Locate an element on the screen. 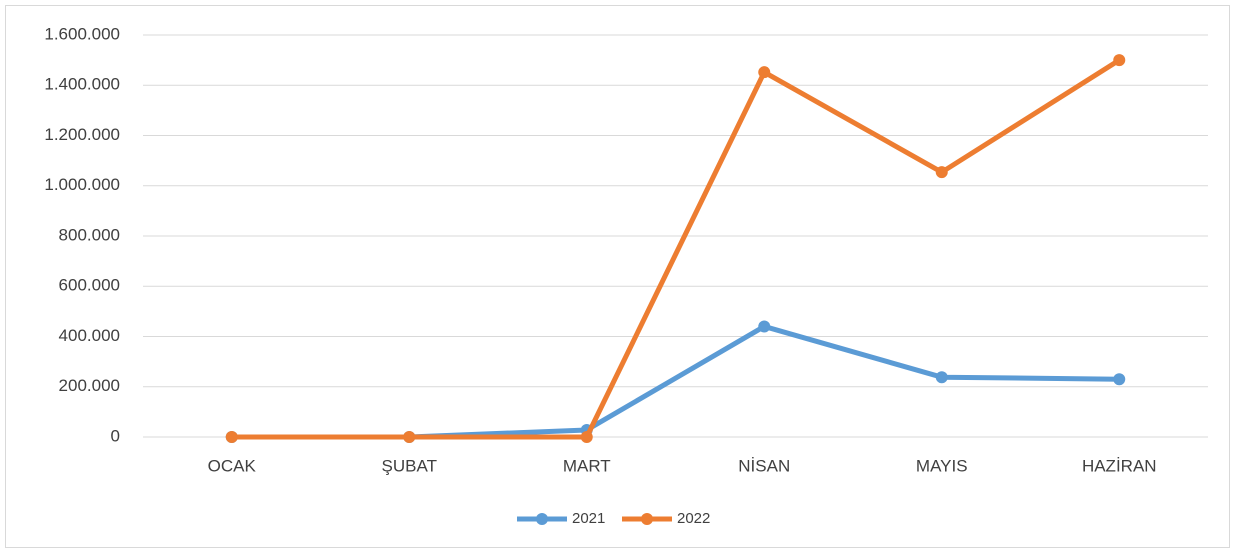  x-tick-label: OCAK is located at coordinates (232, 465).